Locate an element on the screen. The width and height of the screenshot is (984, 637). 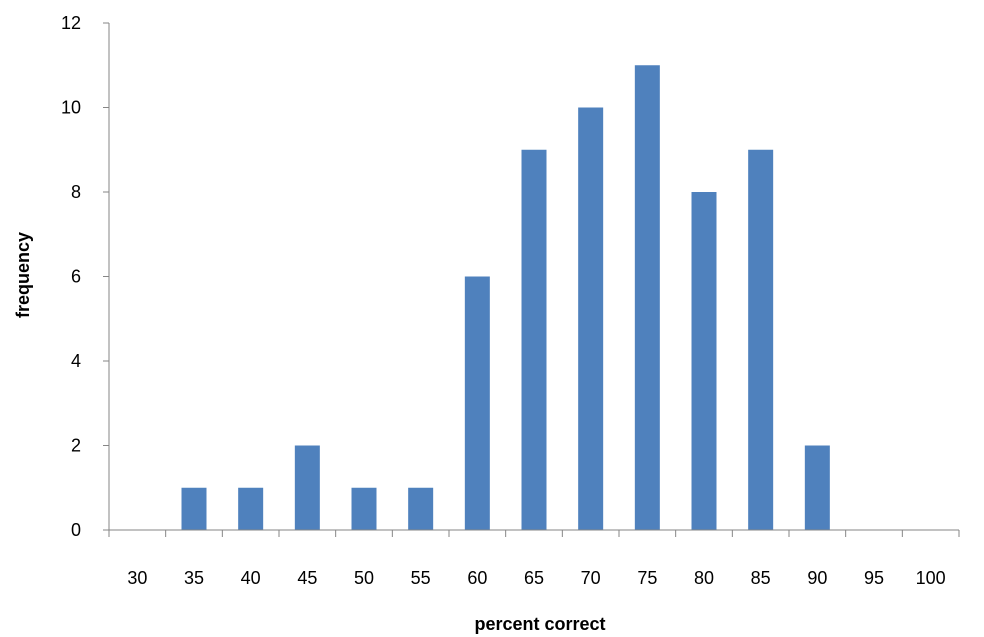
x-tick-label-65: 65 is located at coordinates (534, 578).